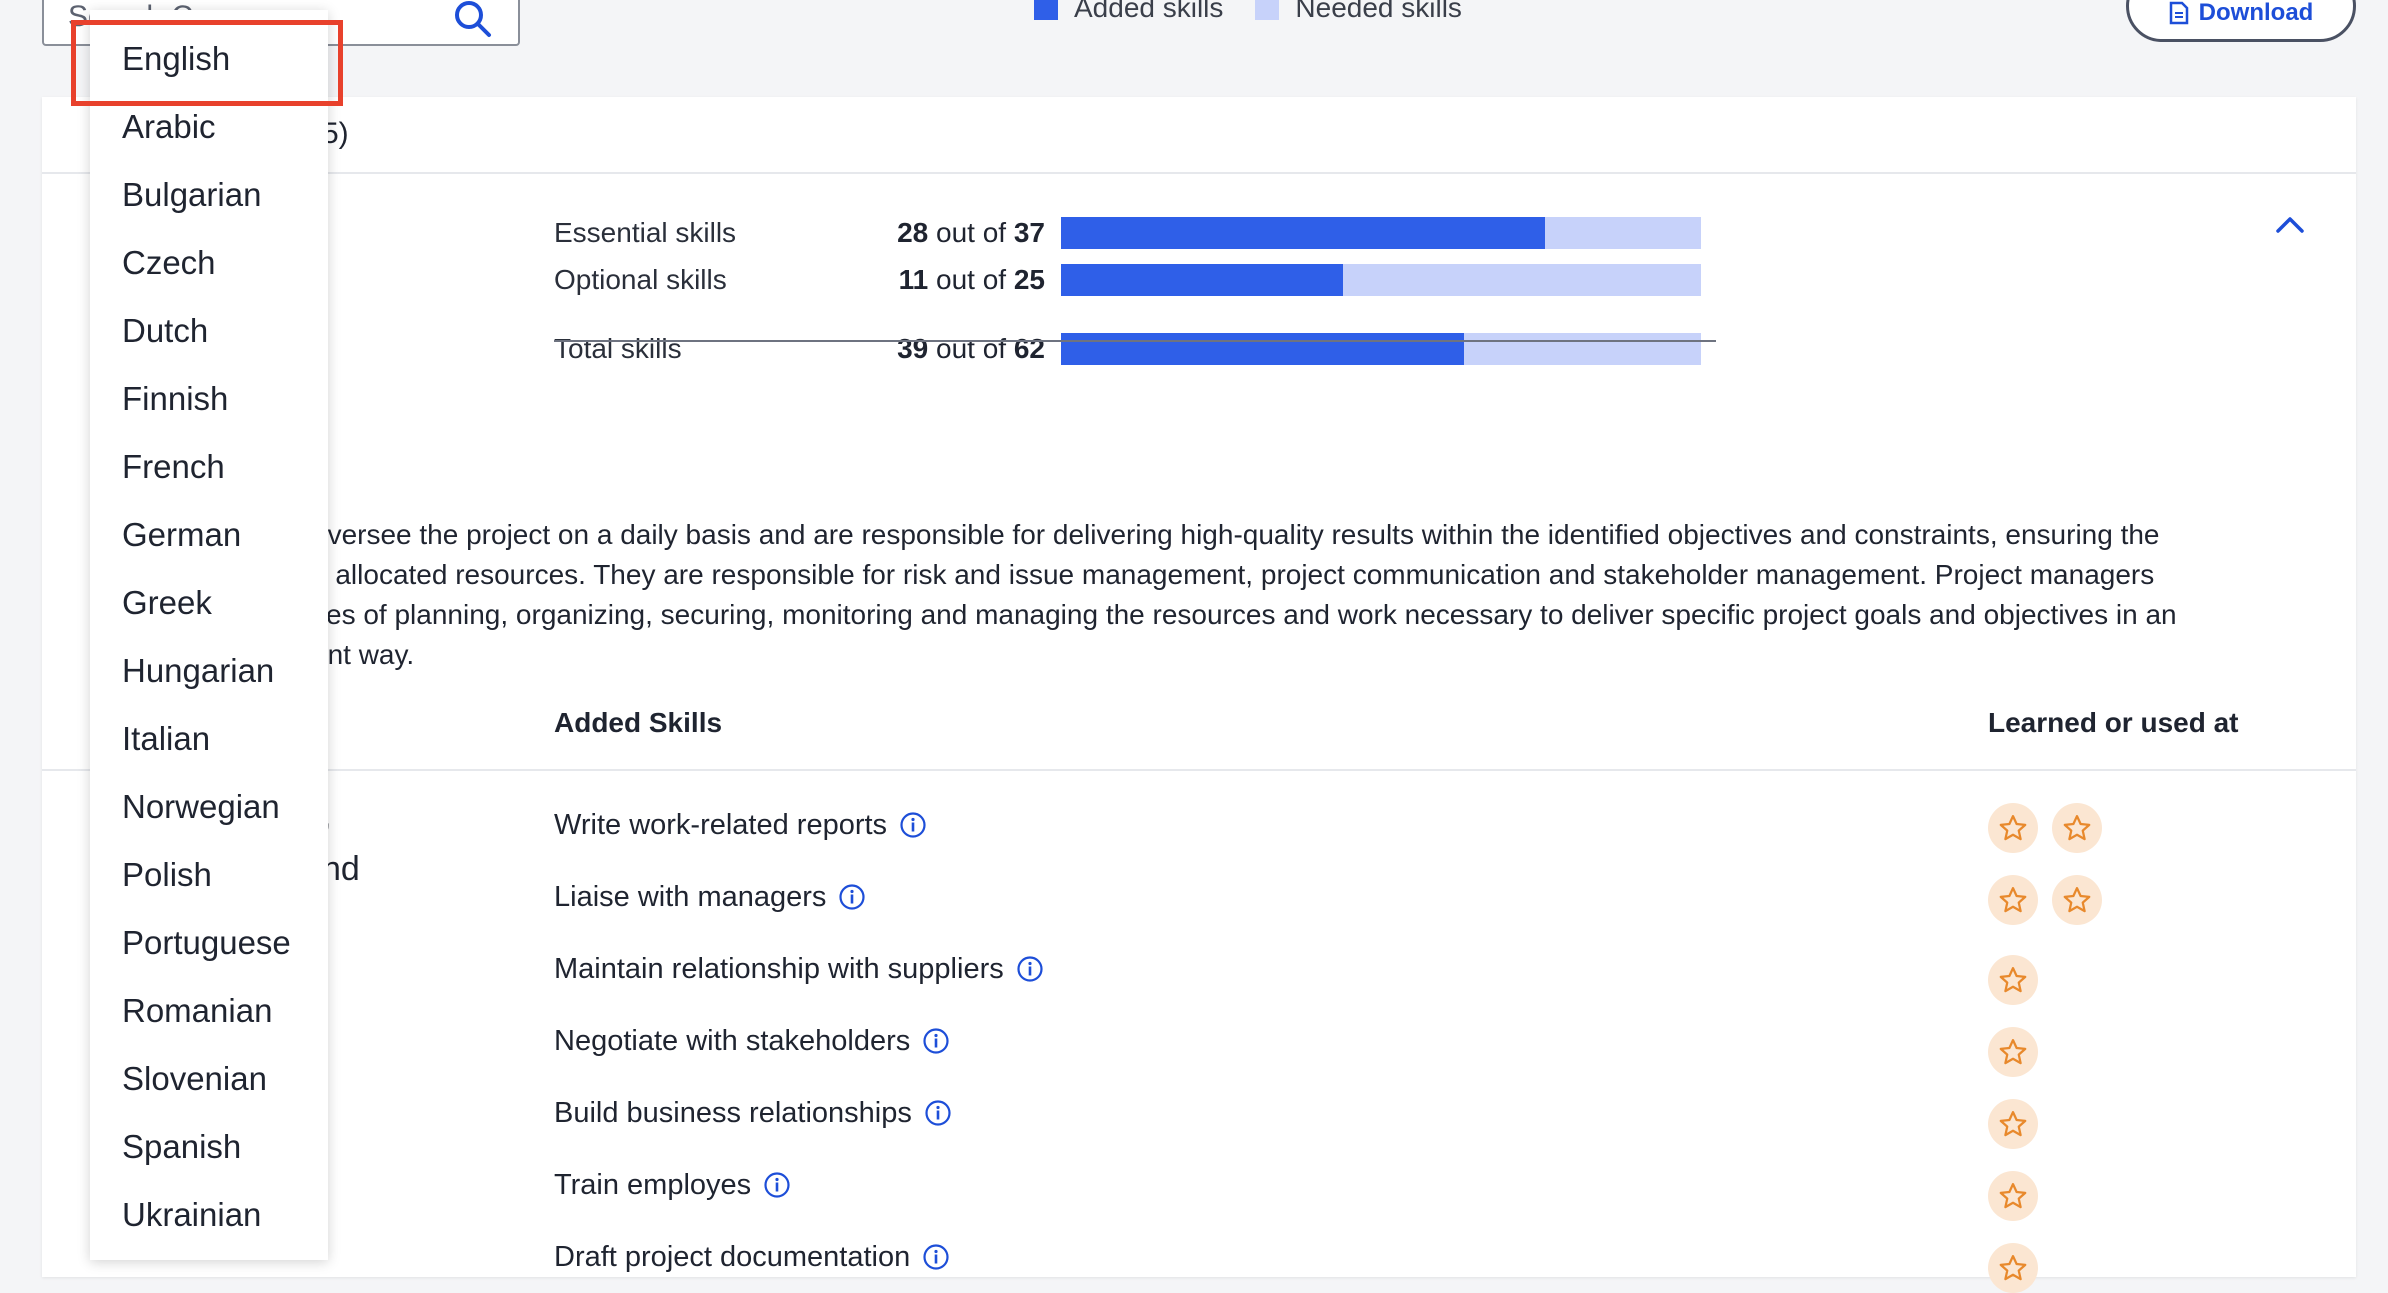  I want to click on bars-divider, so click(1135, 341).